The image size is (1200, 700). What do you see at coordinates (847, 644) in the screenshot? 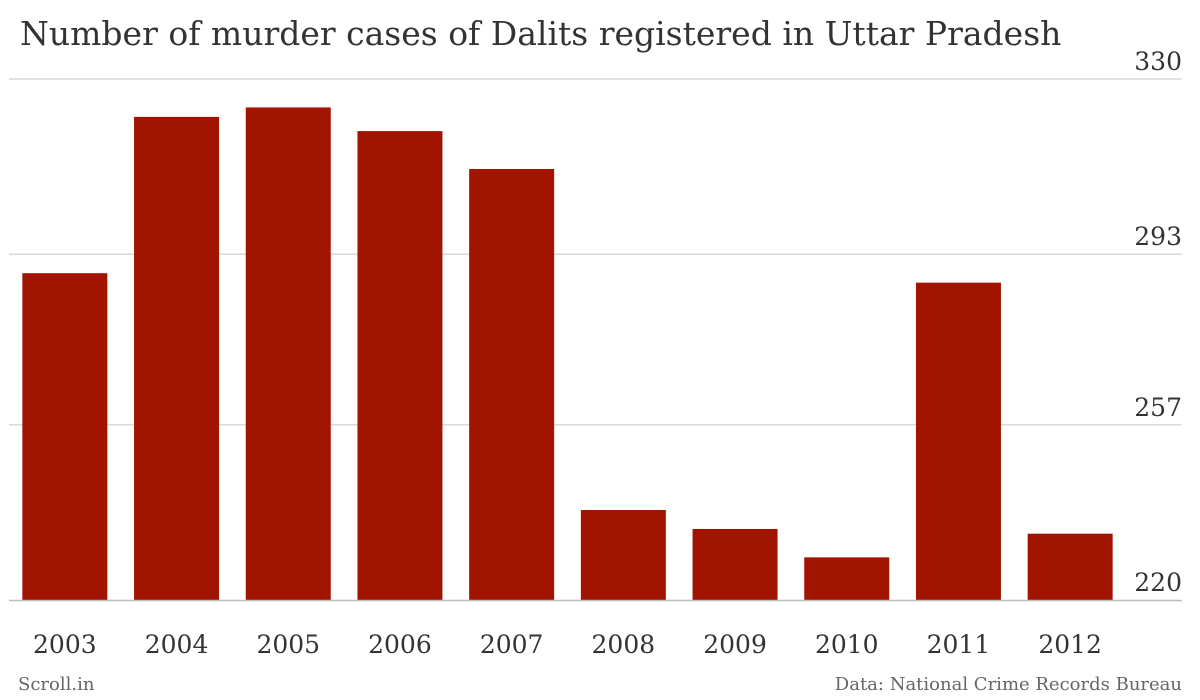
I see `x-tick-label: 2010` at bounding box center [847, 644].